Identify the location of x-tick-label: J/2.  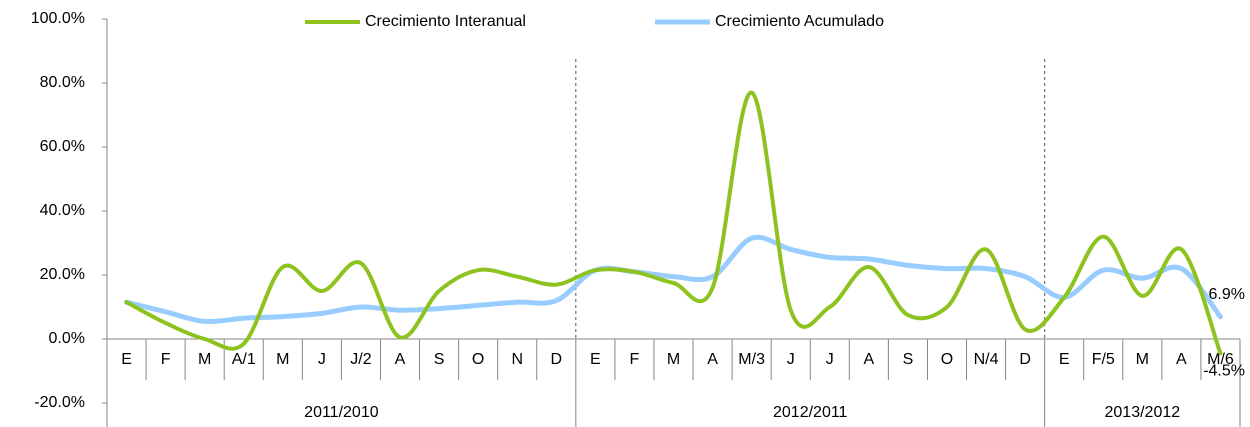
(360, 359).